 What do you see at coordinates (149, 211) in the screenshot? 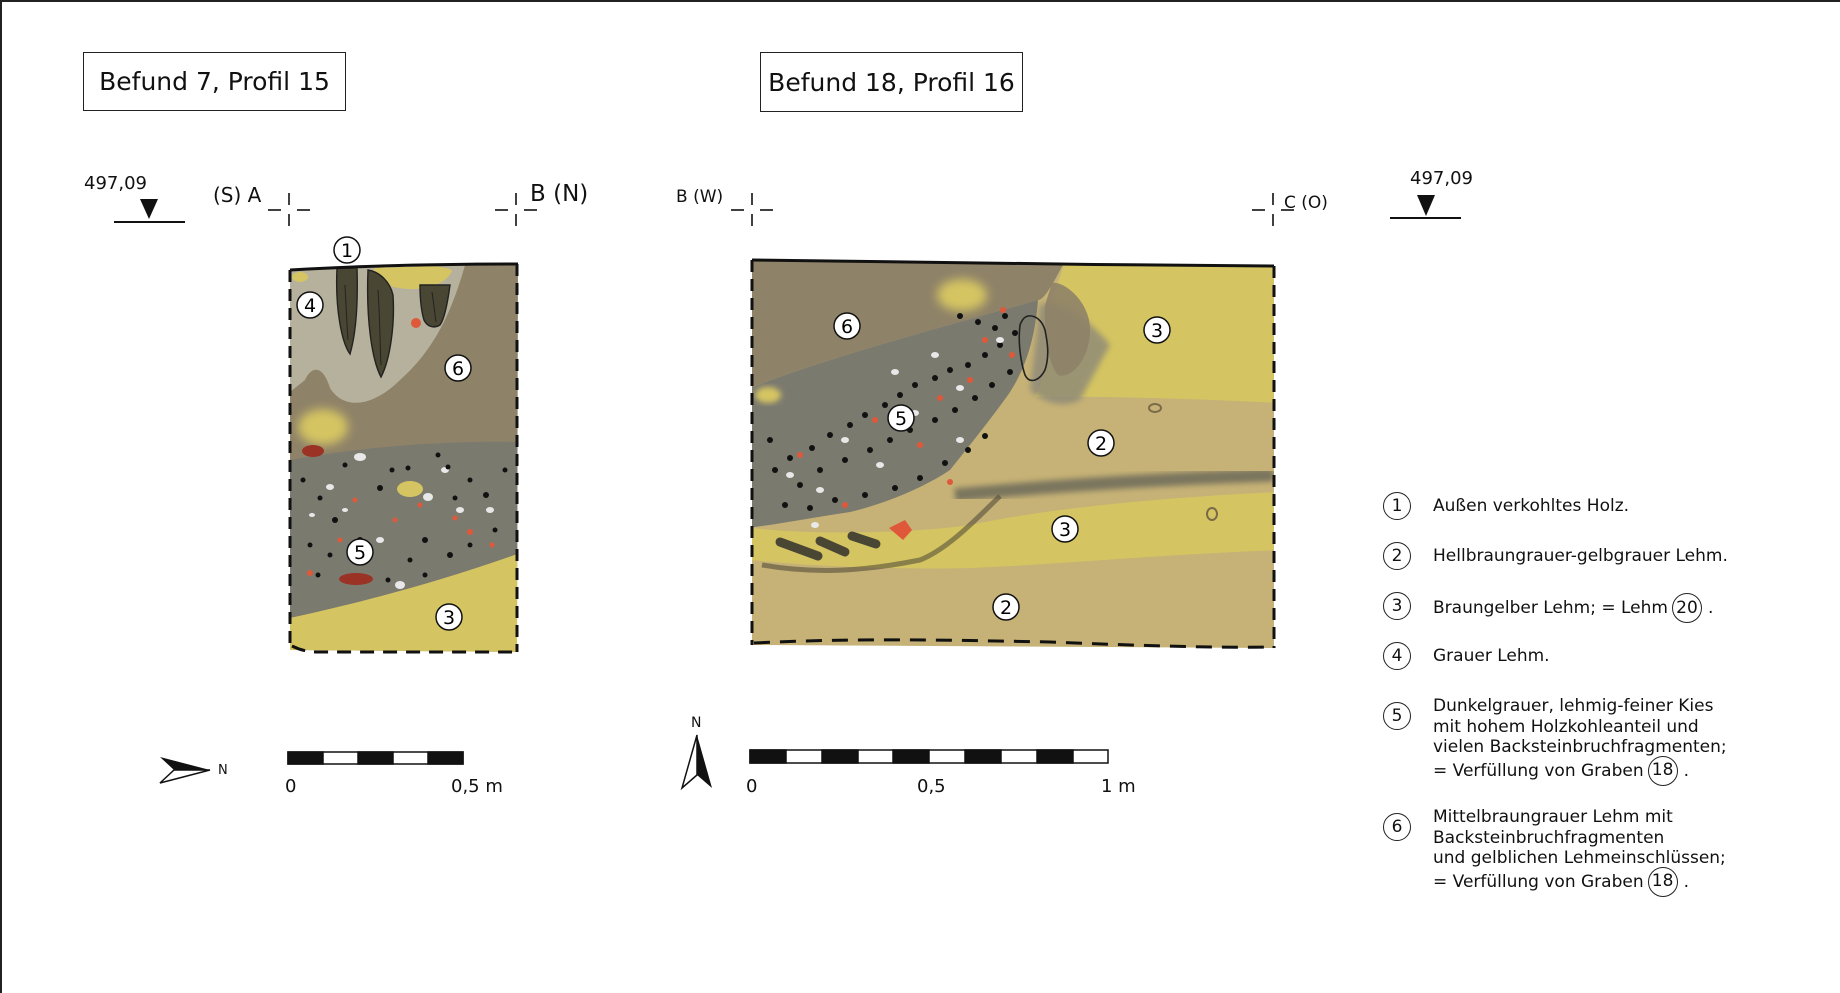
I see `height-marker-left-symbol` at bounding box center [149, 211].